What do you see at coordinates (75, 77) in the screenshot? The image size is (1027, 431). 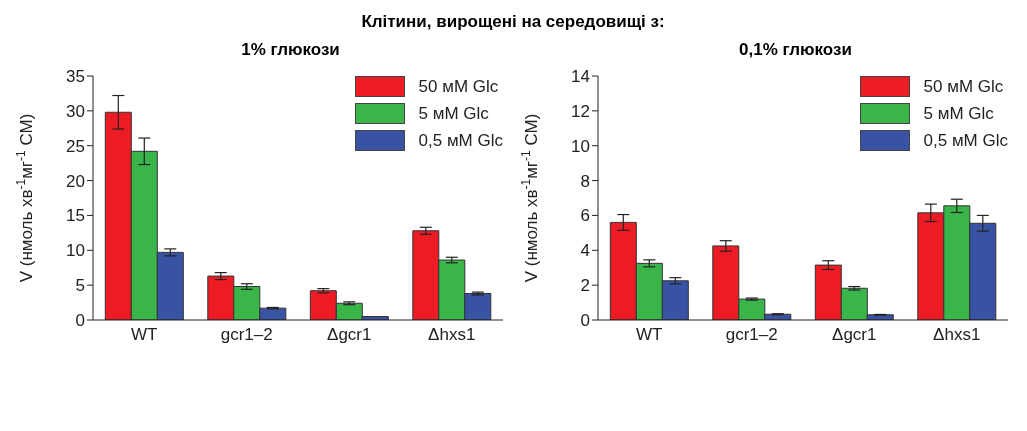 I see `y-tick-label: 35` at bounding box center [75, 77].